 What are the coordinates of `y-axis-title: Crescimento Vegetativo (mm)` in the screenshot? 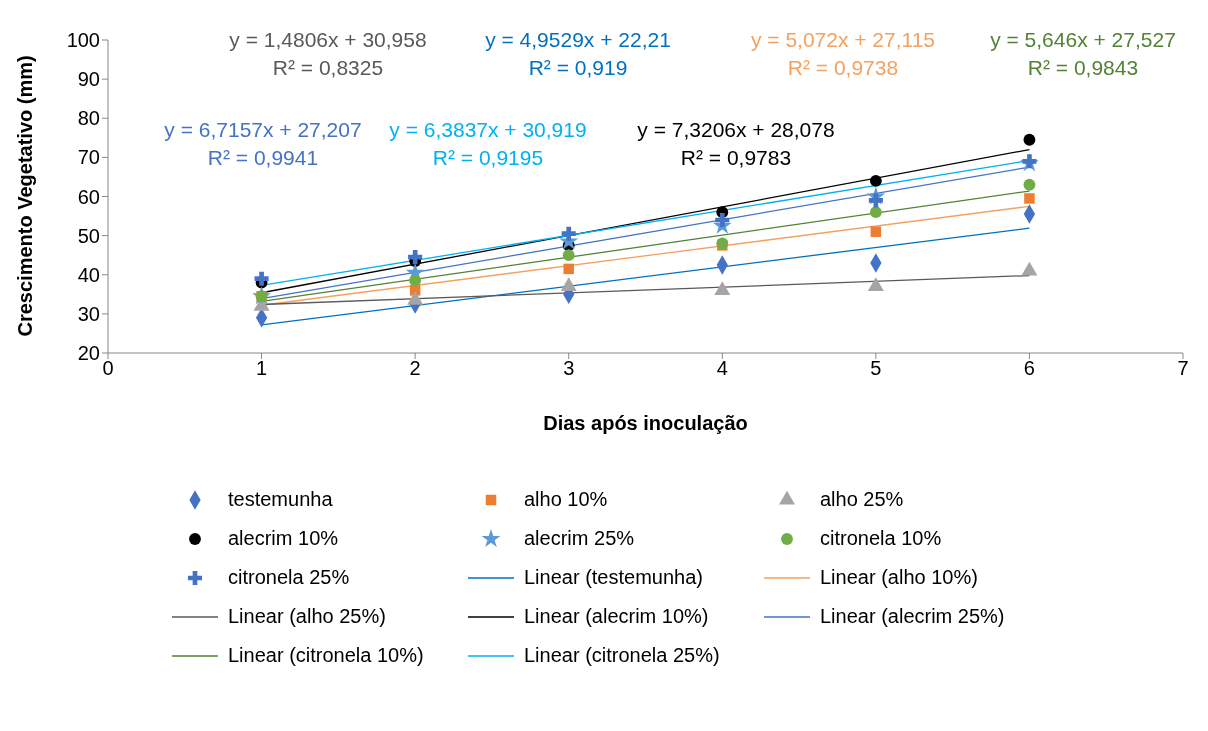 It's located at (25, 196).